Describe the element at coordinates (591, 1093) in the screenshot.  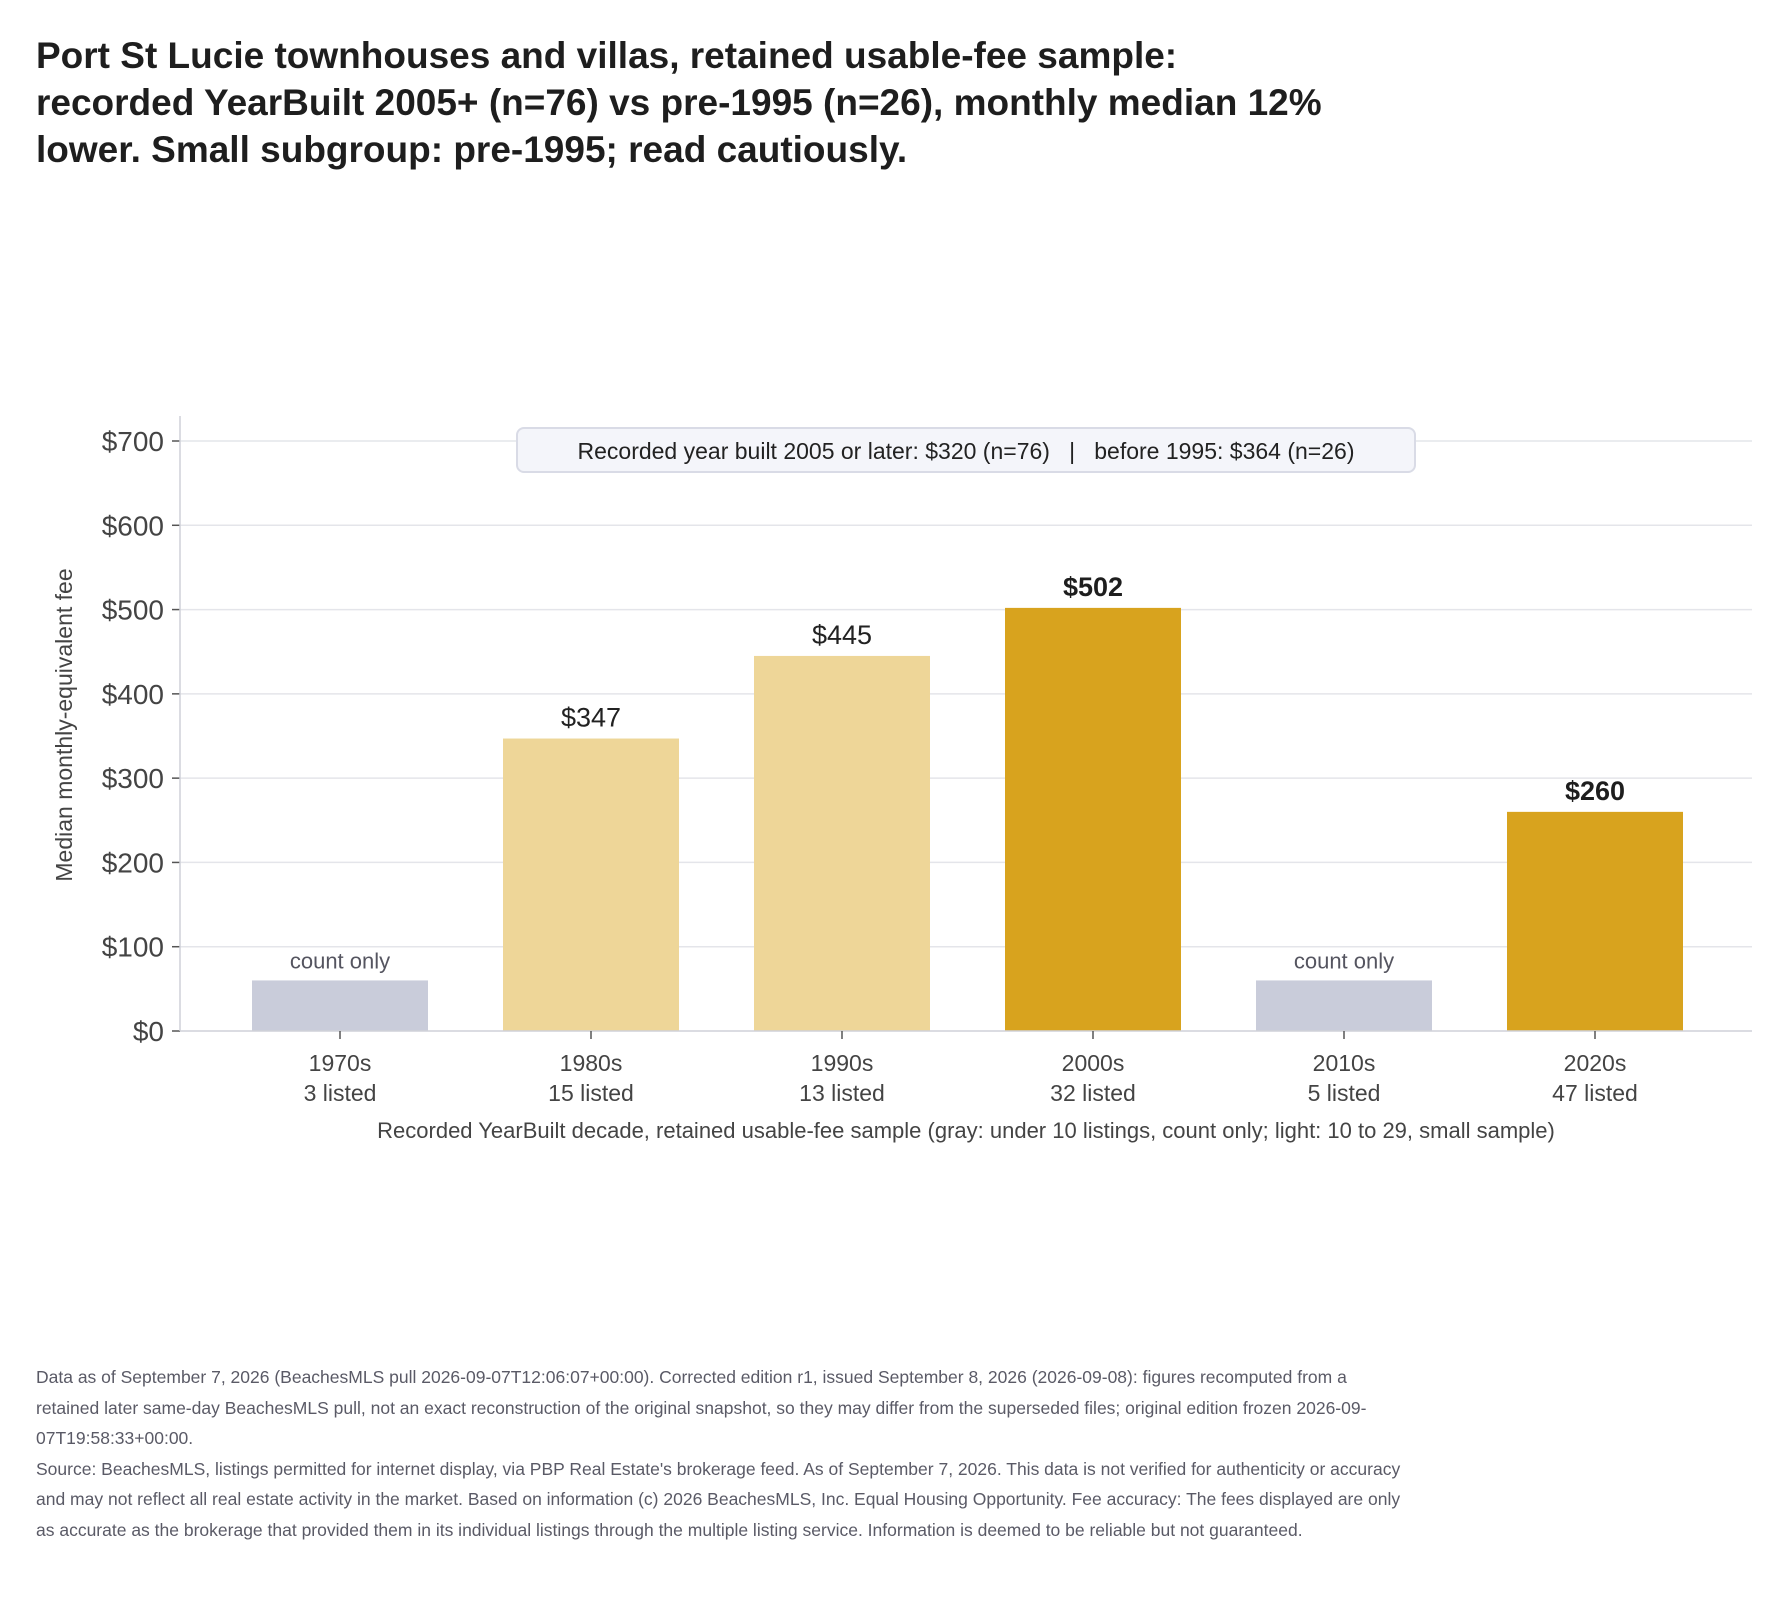
I see `x-tick-count-label: 15 listed` at that location.